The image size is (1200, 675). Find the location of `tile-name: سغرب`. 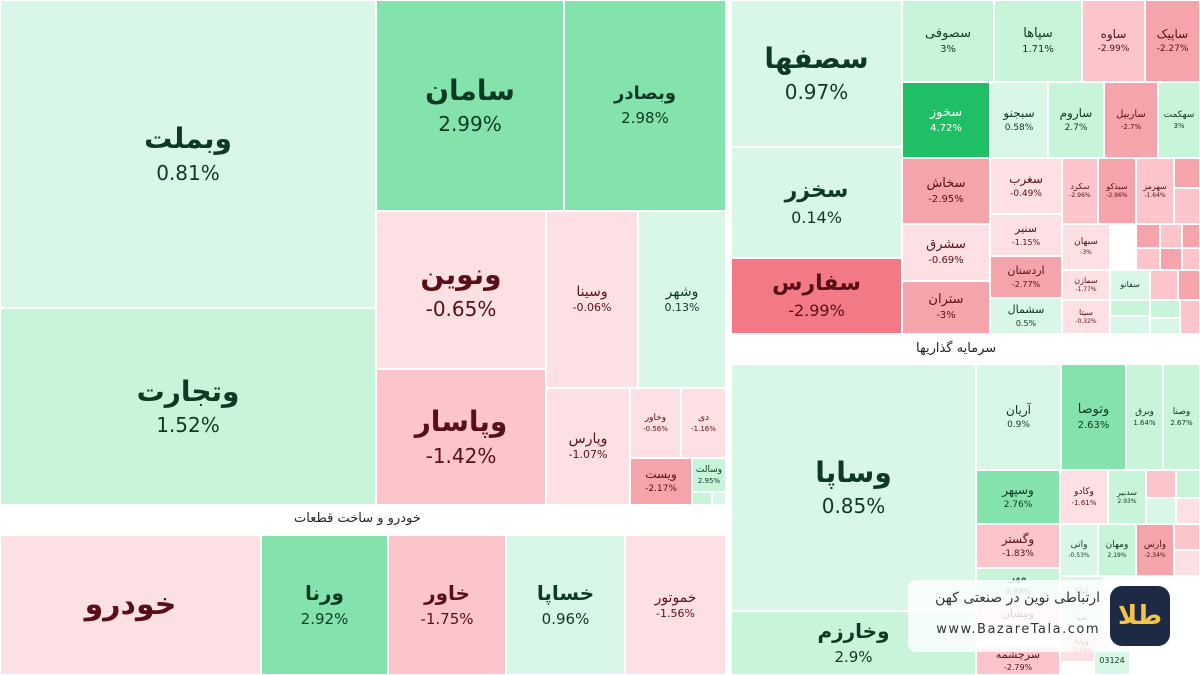

tile-name: سغرب is located at coordinates (1026, 178).